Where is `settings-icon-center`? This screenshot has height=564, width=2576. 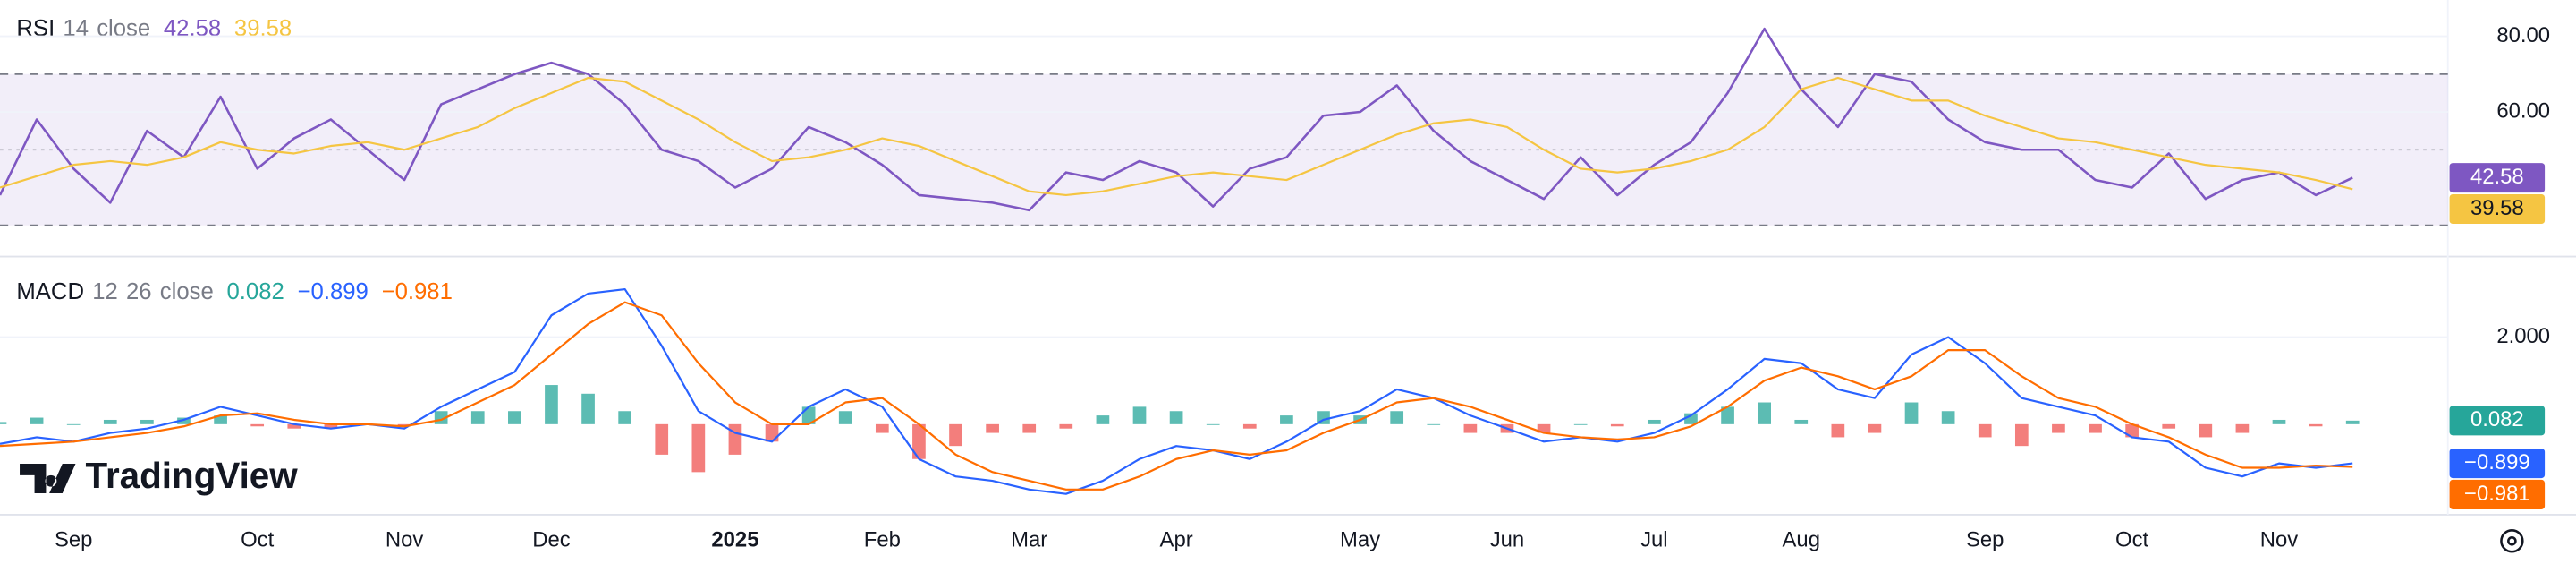 settings-icon-center is located at coordinates (2512, 540).